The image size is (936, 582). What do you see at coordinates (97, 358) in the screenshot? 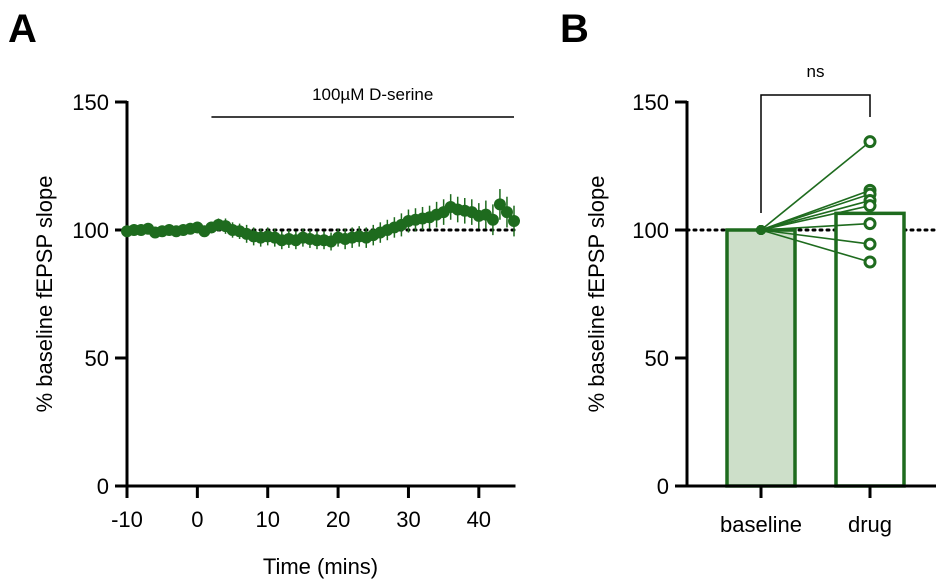
I see `y-tick-label-a: 50` at bounding box center [97, 358].